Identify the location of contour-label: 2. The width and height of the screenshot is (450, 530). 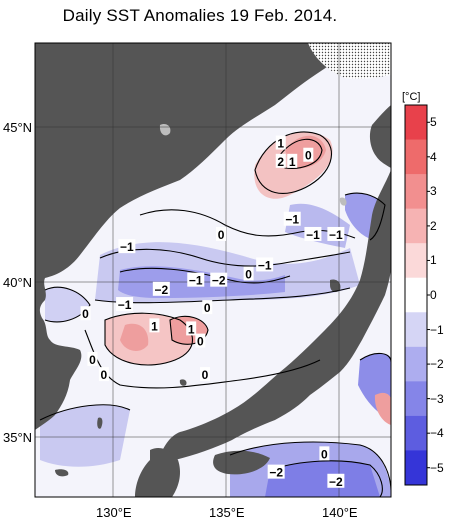
(280, 162).